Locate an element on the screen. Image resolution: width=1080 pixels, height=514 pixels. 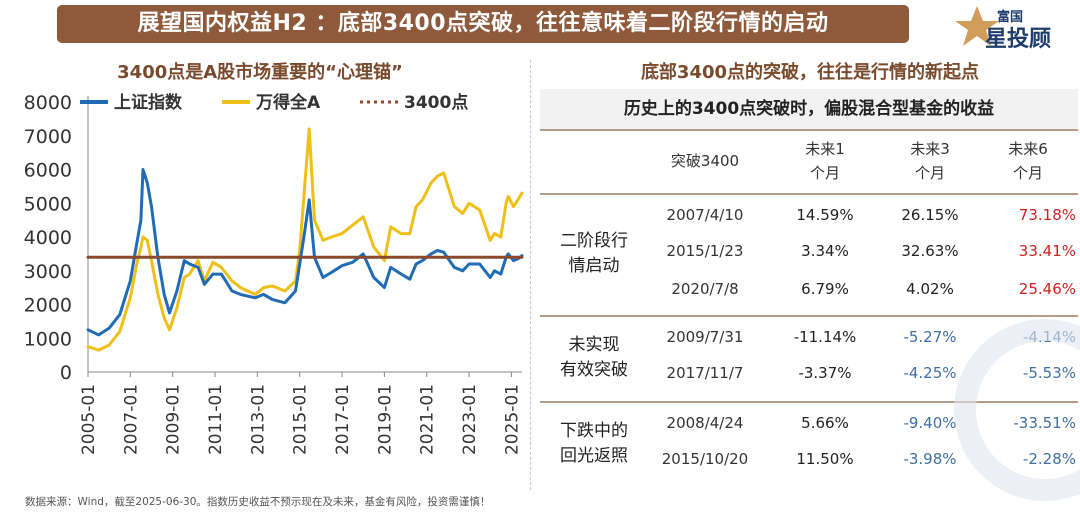
x-tick-label: 2013-01 is located at coordinates (258, 419).